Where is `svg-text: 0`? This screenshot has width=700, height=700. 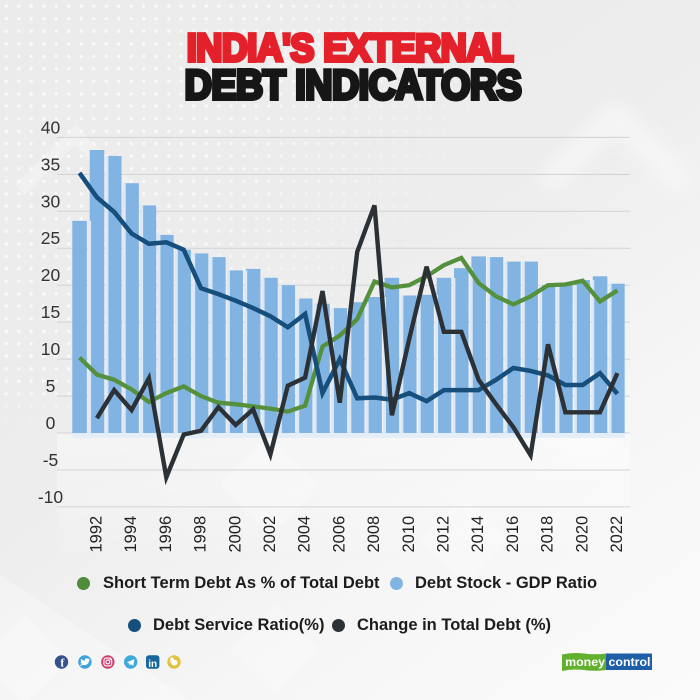
svg-text: 0 is located at coordinates (51, 423).